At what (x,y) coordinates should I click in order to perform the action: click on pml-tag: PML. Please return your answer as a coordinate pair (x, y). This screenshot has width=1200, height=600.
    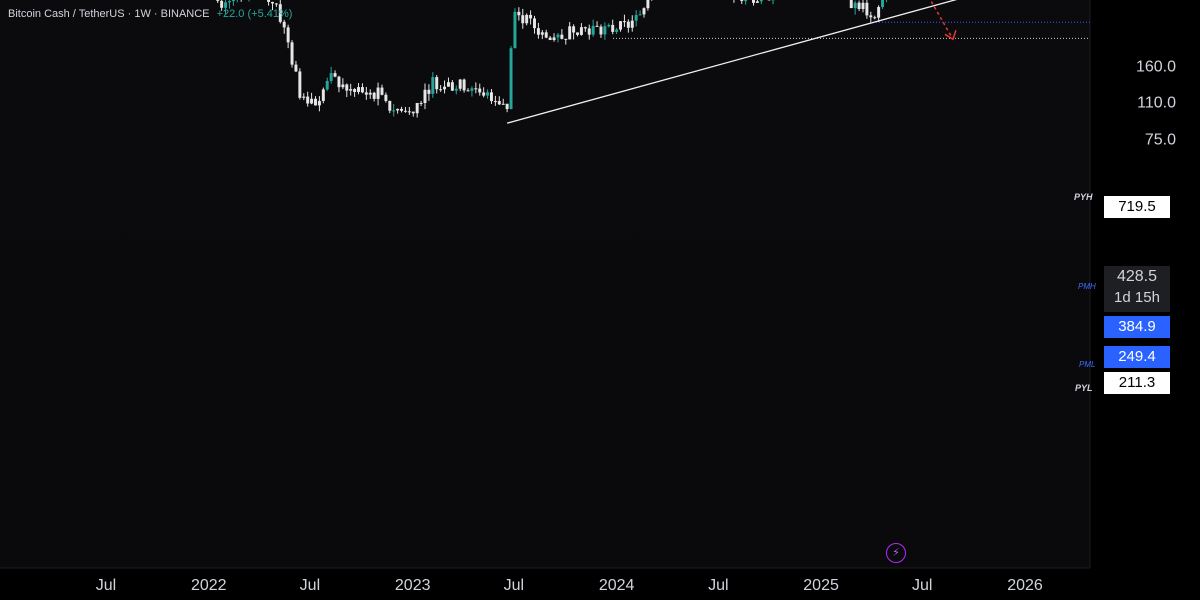
    Looking at the image, I should click on (1087, 364).